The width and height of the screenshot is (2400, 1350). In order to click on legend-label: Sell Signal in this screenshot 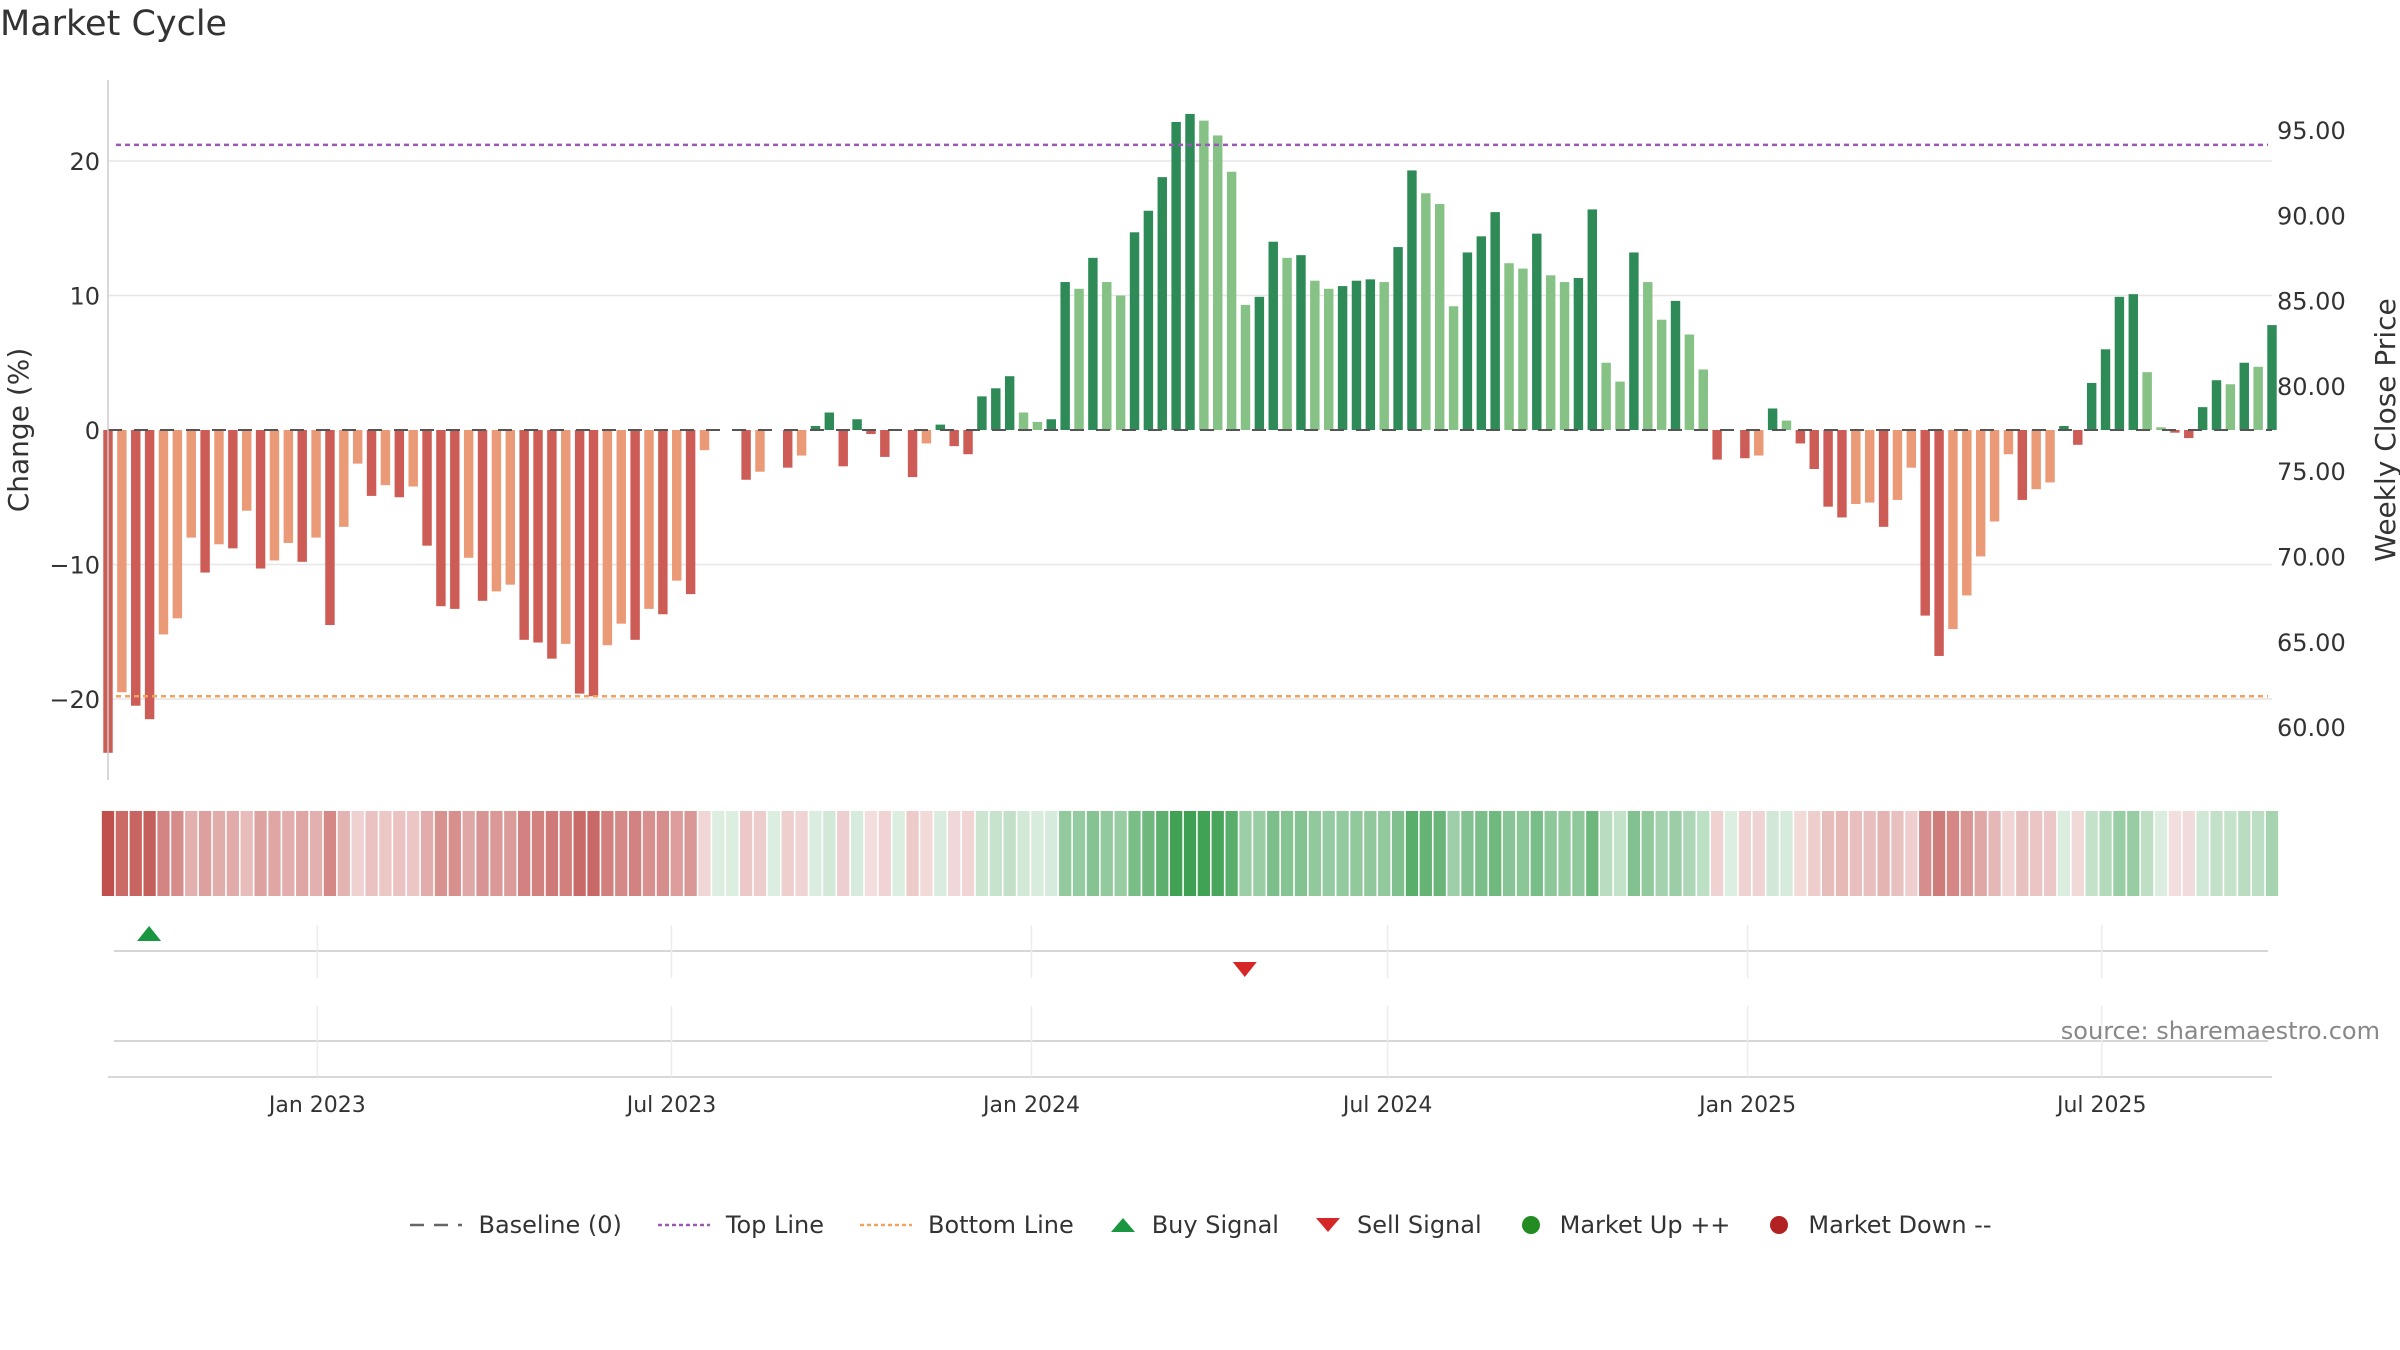, I will do `click(1419, 1225)`.